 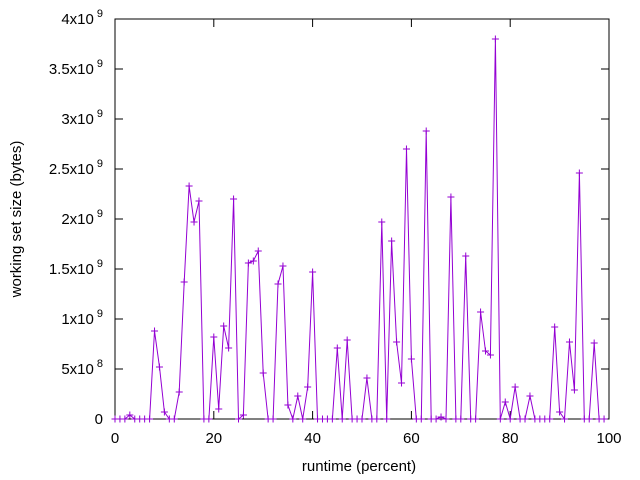 I want to click on y-tick-exponent: 8, so click(x=100, y=364).